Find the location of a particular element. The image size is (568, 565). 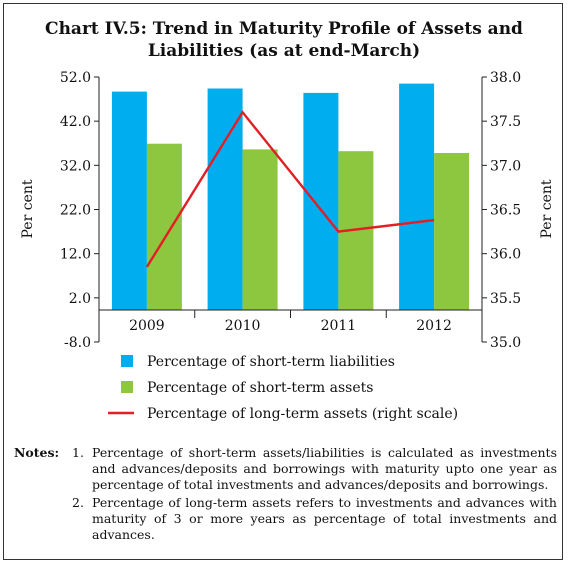

left-axis-title: Per cent is located at coordinates (28, 208).